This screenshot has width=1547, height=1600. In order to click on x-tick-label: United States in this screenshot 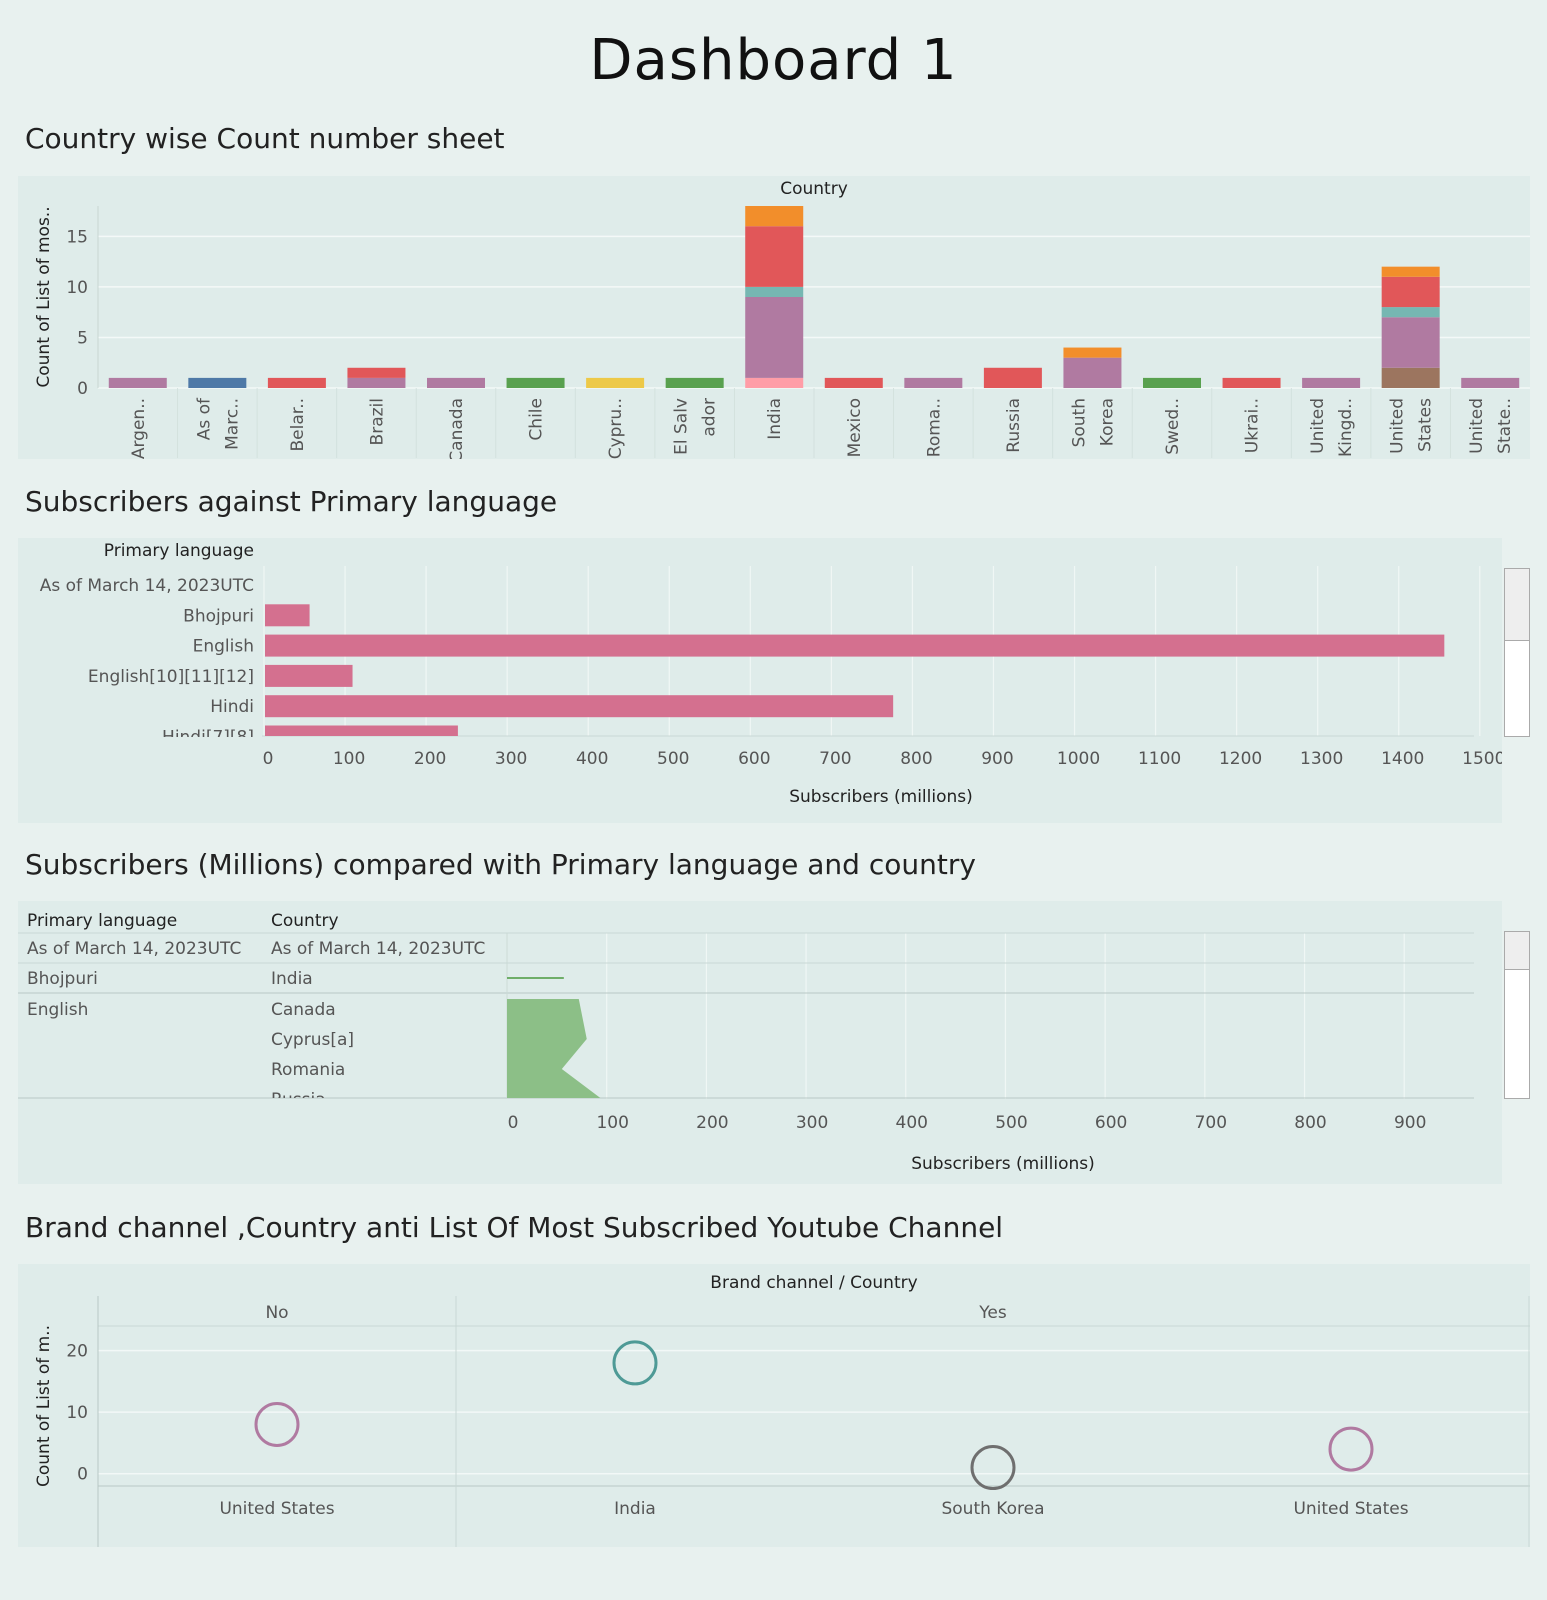, I will do `click(1350, 1509)`.